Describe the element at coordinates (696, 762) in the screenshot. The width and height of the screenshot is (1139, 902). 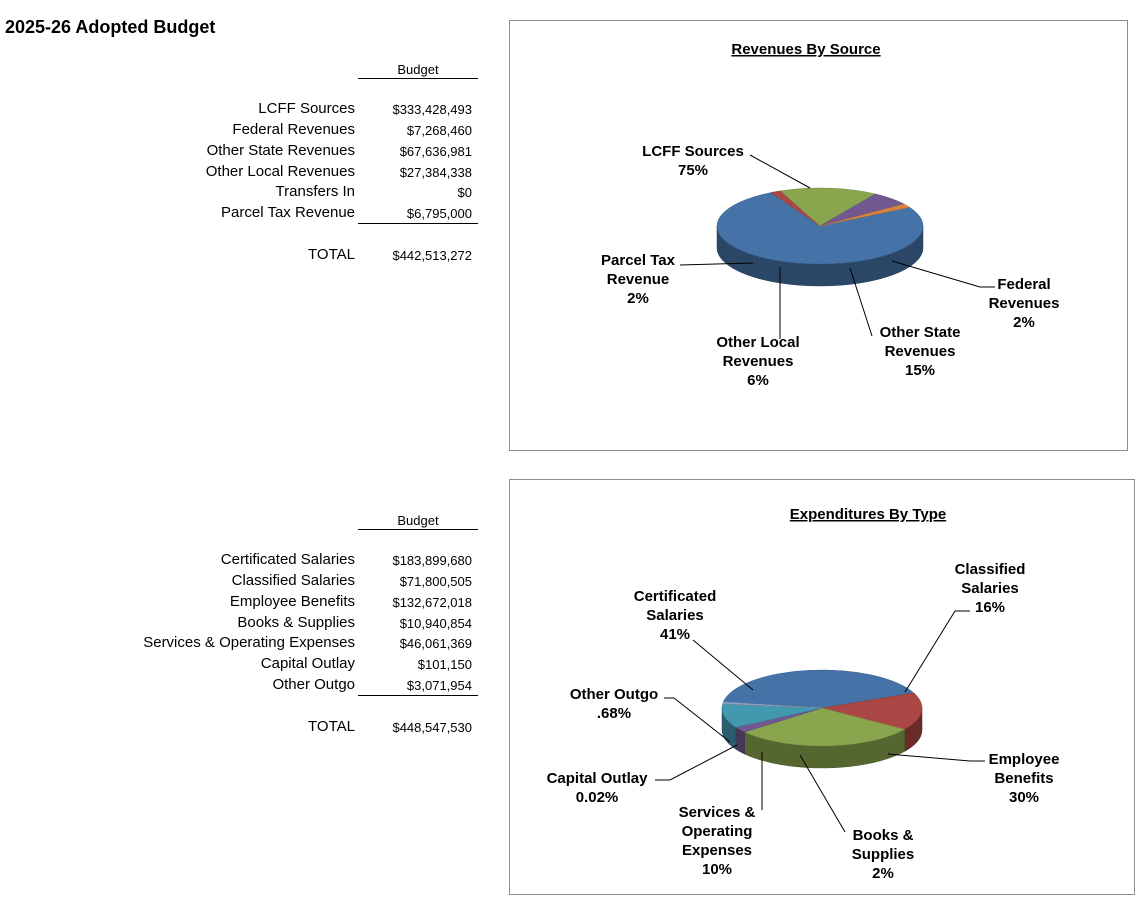
I see `leader-line-capital` at that location.